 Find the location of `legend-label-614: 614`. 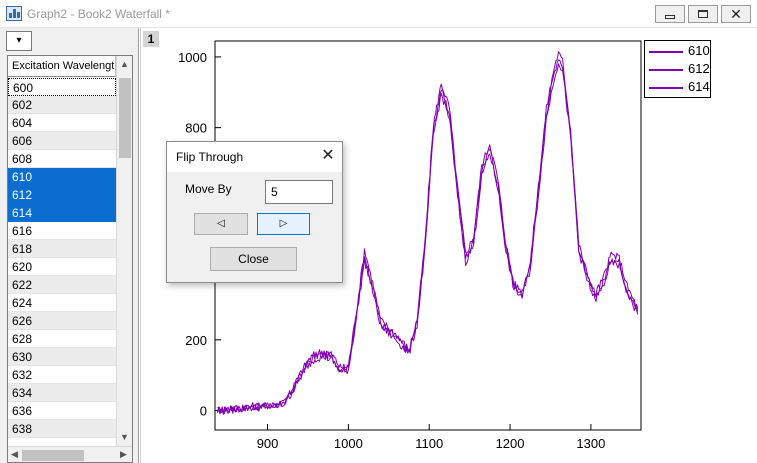

legend-label-614: 614 is located at coordinates (699, 86).